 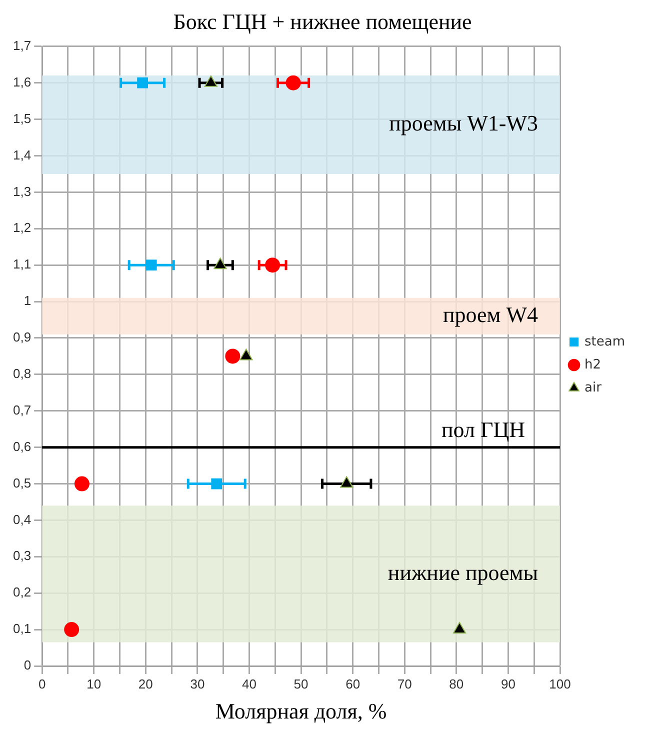 I want to click on y-tick-label: 0,4, so click(x=22, y=519).